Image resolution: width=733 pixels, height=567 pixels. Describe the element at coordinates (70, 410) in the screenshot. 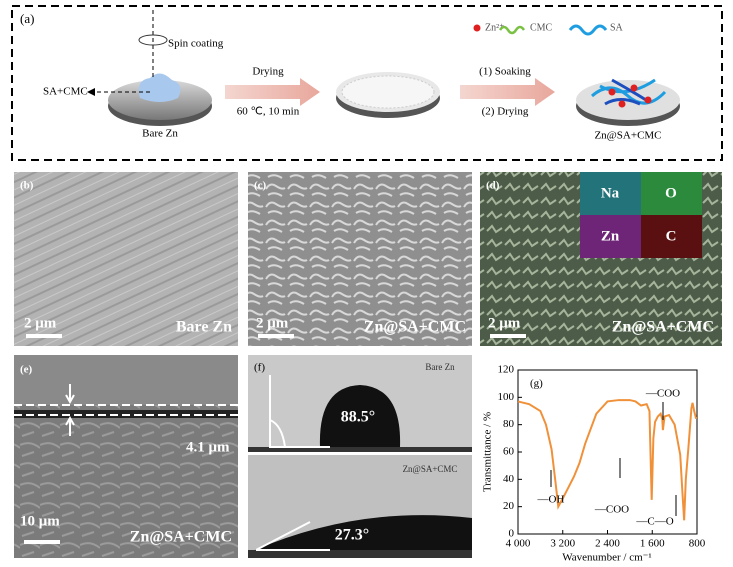

I see `arrow` at that location.